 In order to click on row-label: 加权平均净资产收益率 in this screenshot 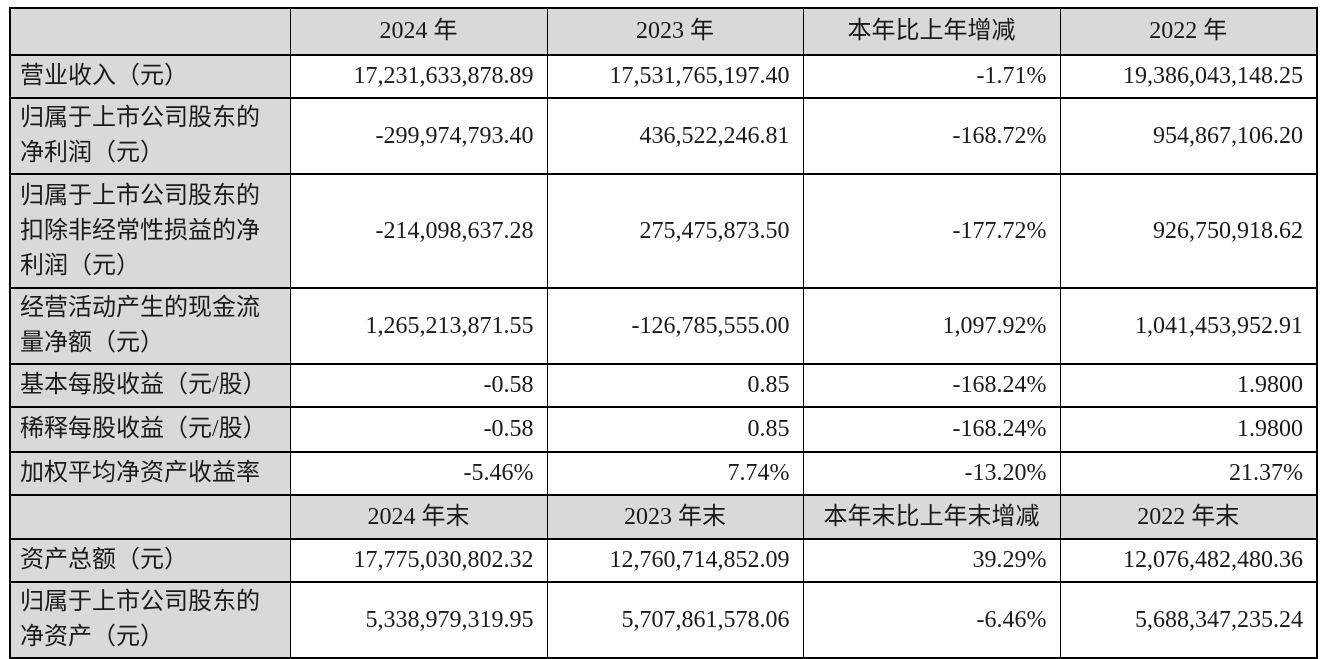, I will do `click(150, 473)`.